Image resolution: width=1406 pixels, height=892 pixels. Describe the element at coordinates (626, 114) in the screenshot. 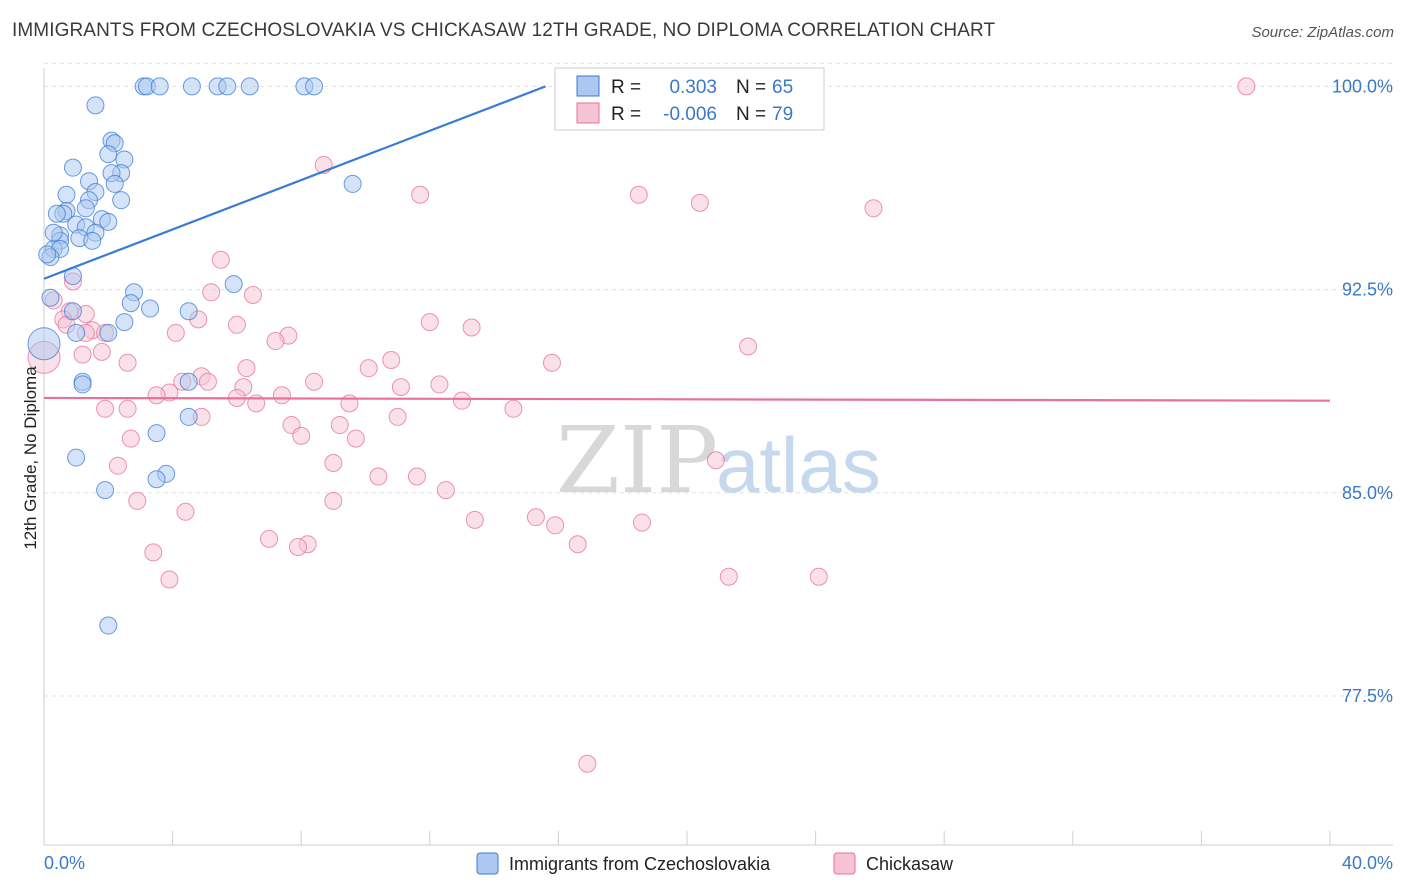

I see `legend-r-label-2: R =` at that location.